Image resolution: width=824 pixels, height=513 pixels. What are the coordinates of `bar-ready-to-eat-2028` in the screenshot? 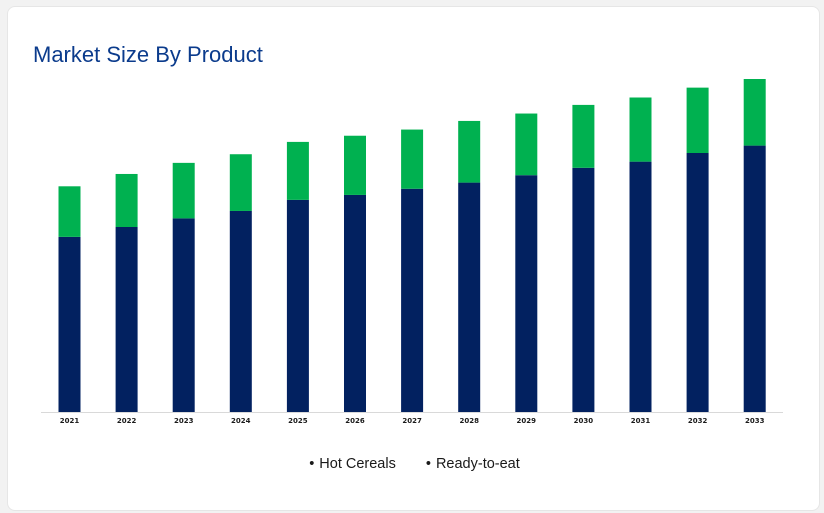 It's located at (469, 151).